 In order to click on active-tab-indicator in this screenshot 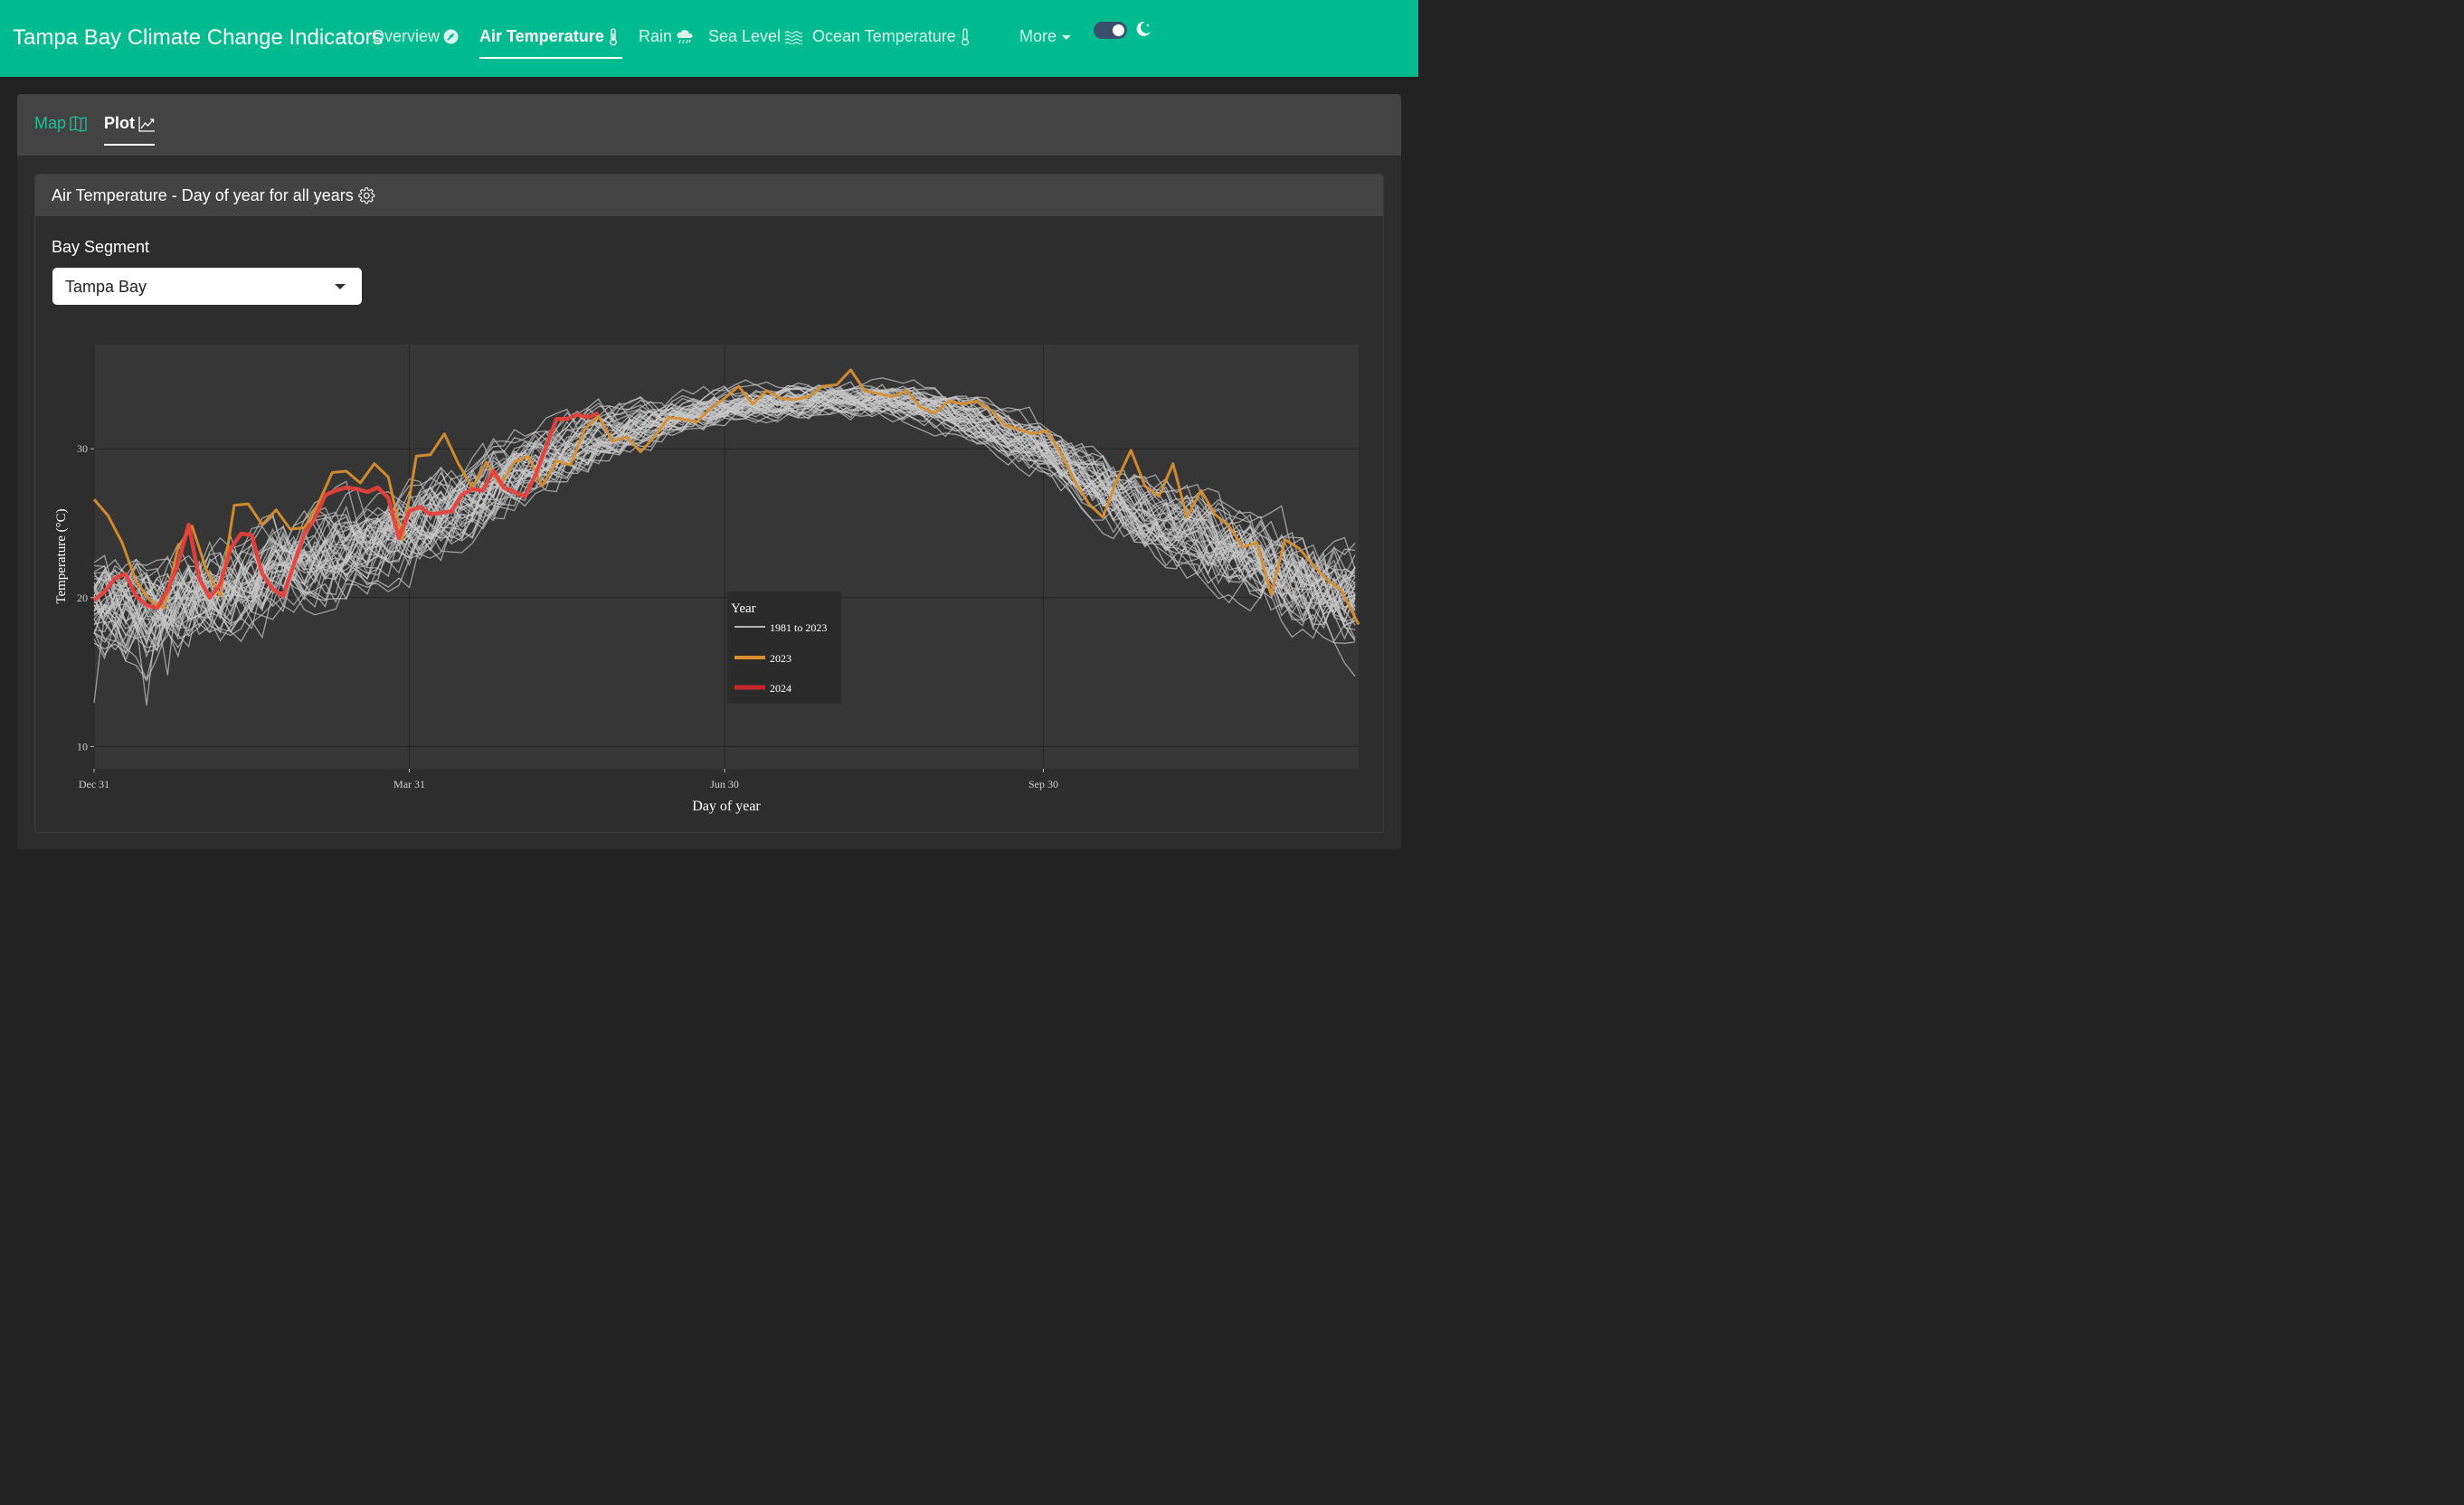, I will do `click(129, 145)`.